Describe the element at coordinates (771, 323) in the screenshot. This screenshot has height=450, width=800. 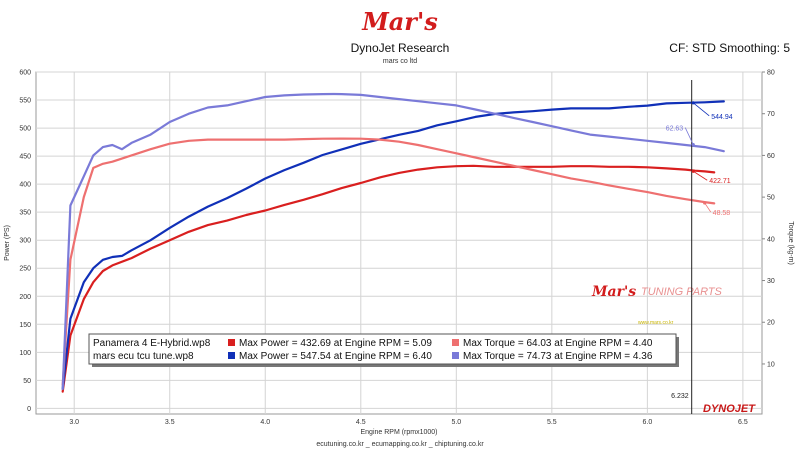
I see `y2-tick-label: 20` at that location.